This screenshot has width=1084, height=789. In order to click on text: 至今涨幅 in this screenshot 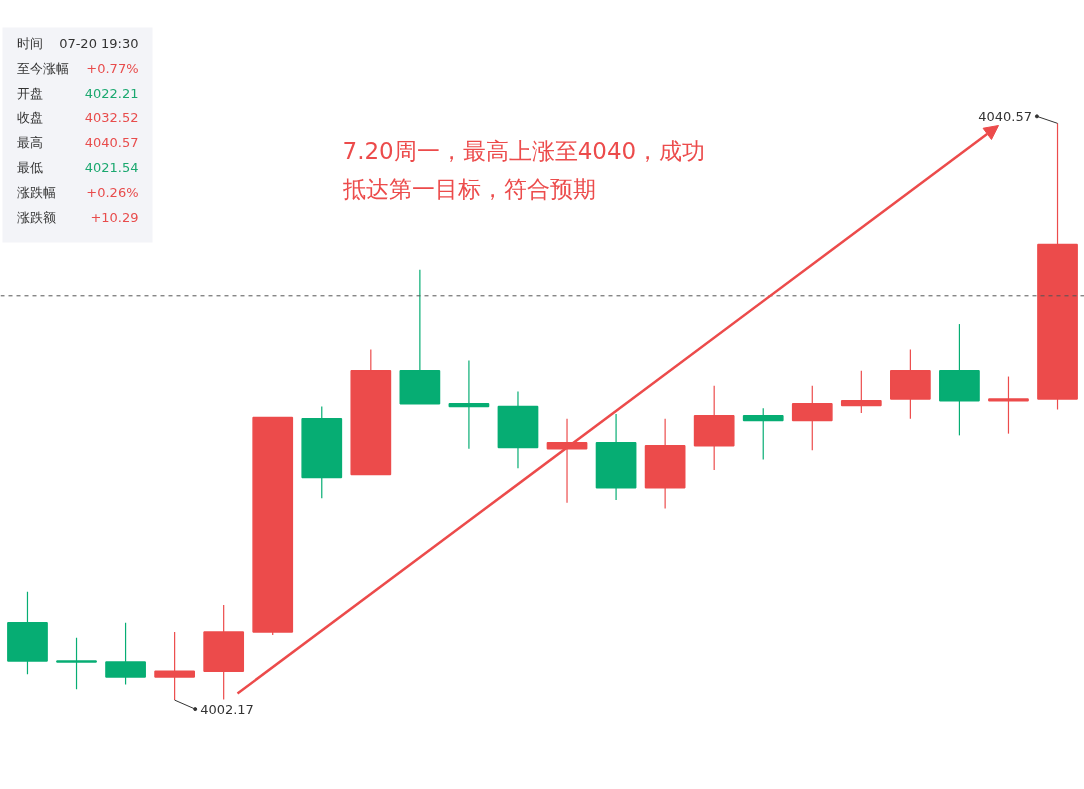, I will do `click(42, 68)`.